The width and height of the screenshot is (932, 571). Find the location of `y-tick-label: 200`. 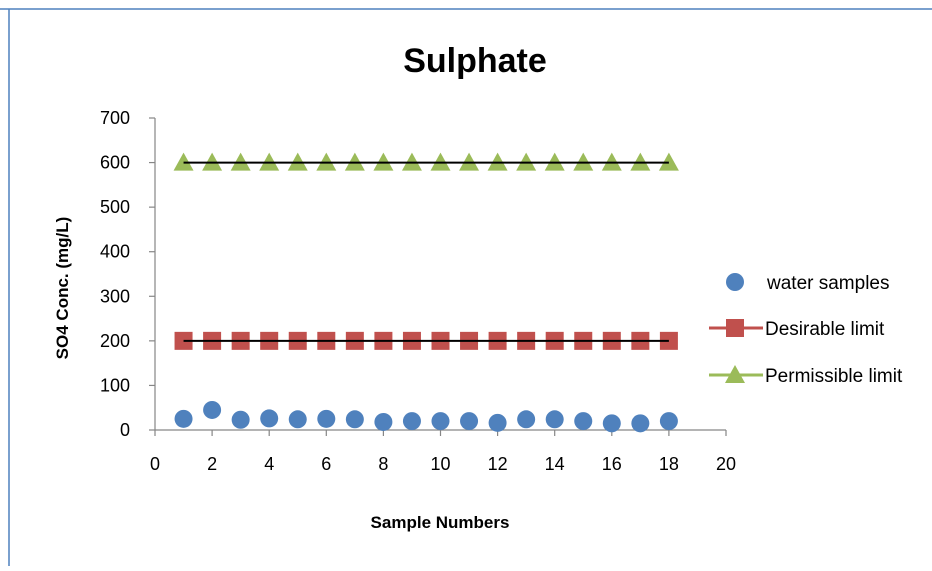

y-tick-label: 200 is located at coordinates (115, 341).